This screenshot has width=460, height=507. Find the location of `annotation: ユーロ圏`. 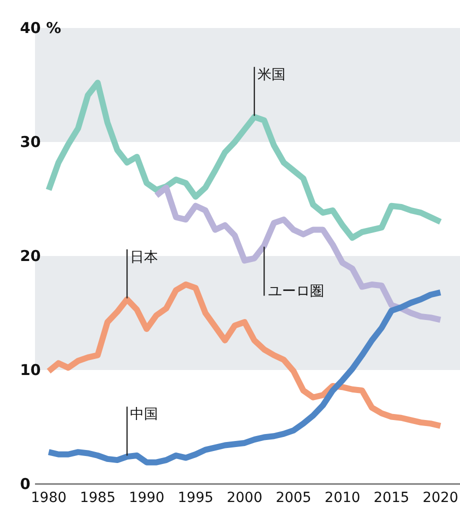

annotation: ユーロ圏 is located at coordinates (296, 292).